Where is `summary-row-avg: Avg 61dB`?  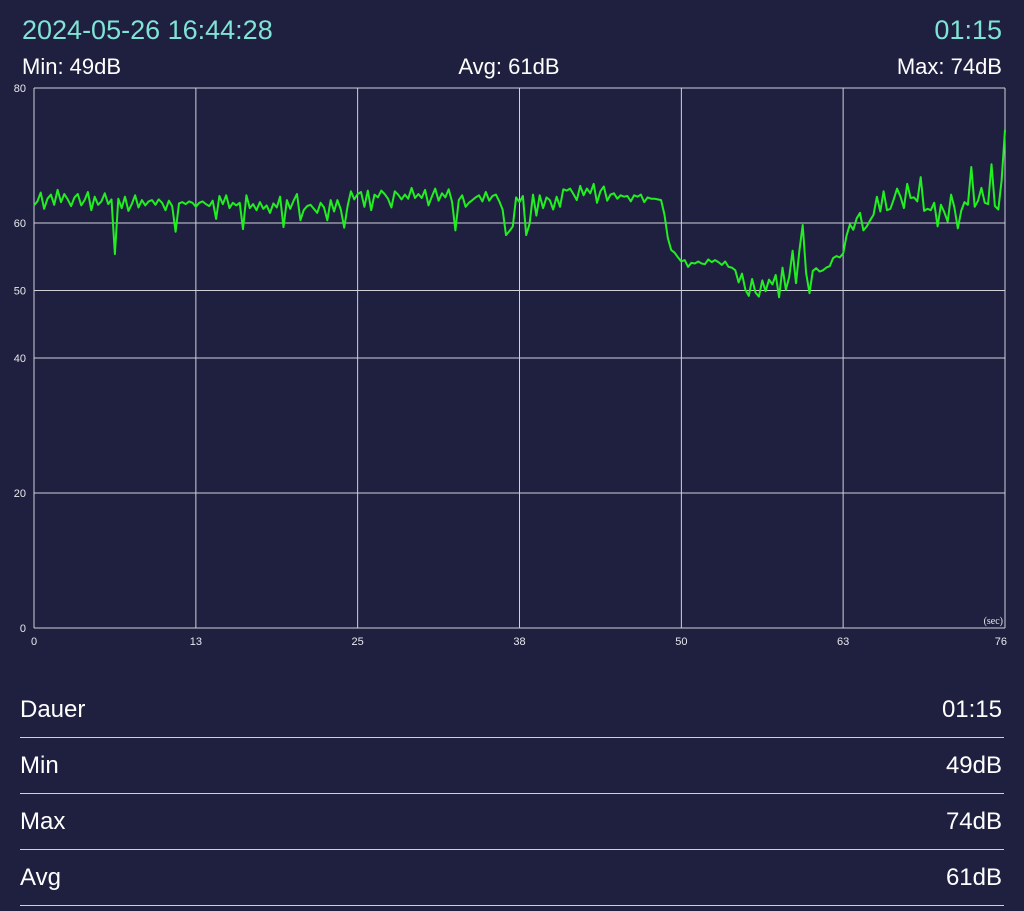 summary-row-avg: Avg 61dB is located at coordinates (512, 878).